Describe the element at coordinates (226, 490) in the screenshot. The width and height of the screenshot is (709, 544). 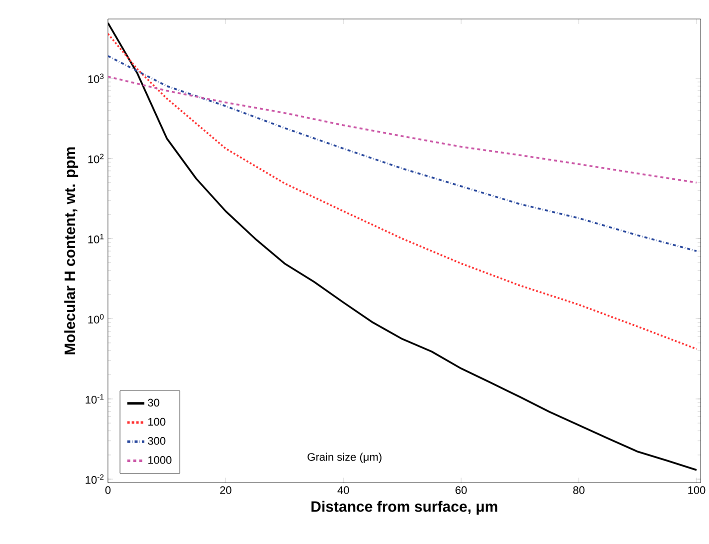
I see `x-tick-label: 20` at that location.